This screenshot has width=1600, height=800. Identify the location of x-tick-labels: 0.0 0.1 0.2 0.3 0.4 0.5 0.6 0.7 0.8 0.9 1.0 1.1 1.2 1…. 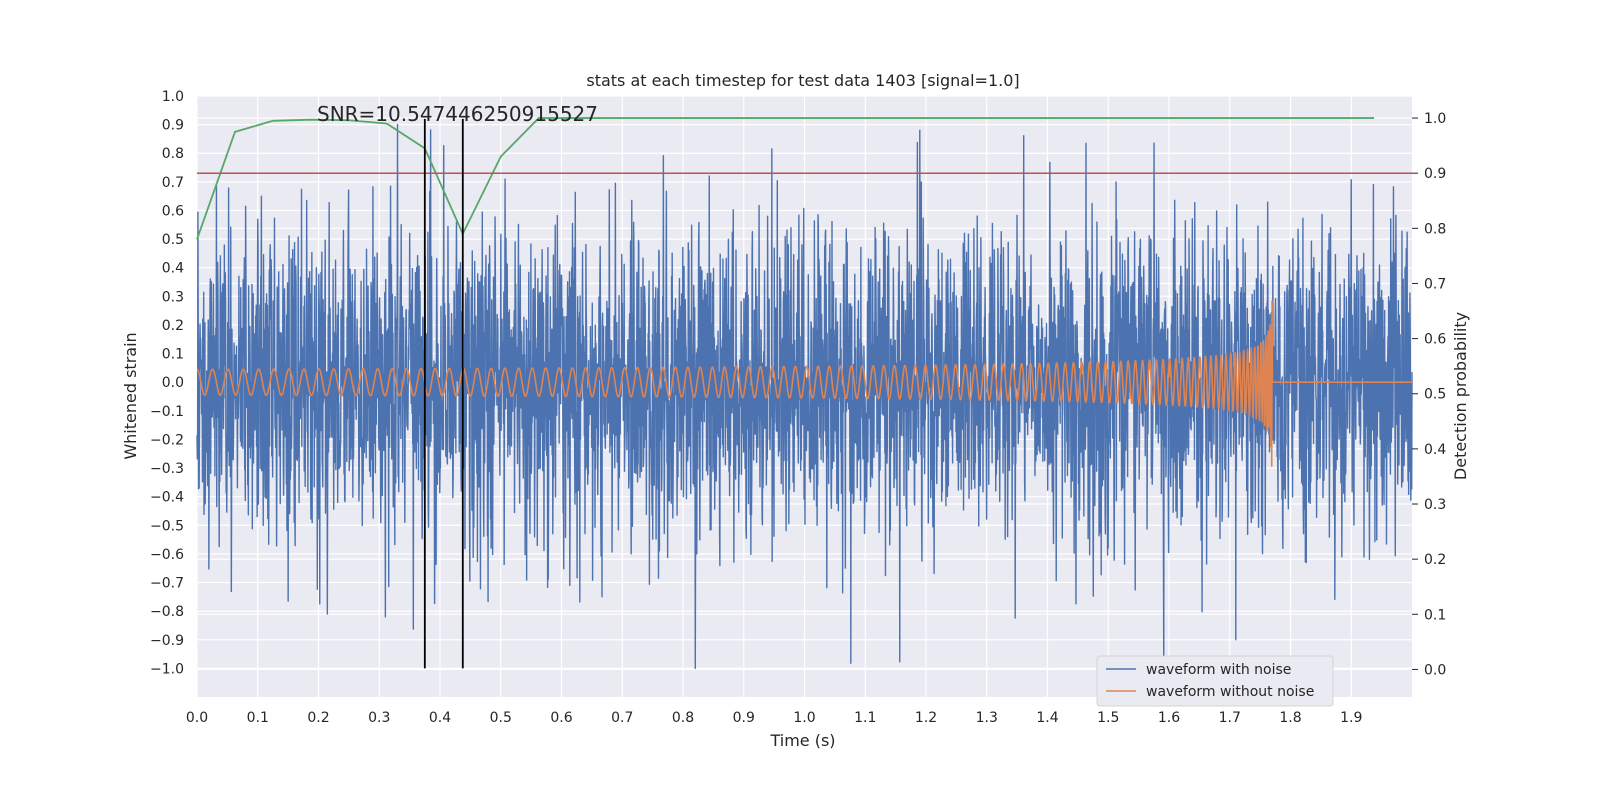
(774, 718).